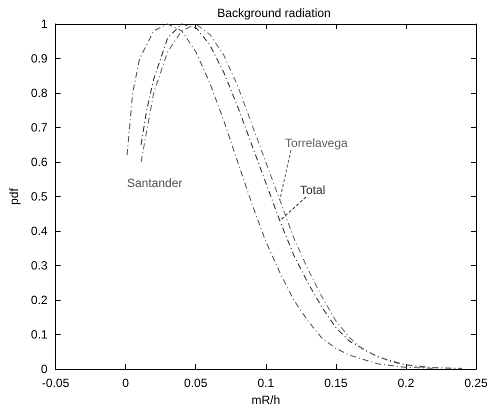 The width and height of the screenshot is (492, 411). I want to click on x-tick-label: 0.25, so click(476, 383).